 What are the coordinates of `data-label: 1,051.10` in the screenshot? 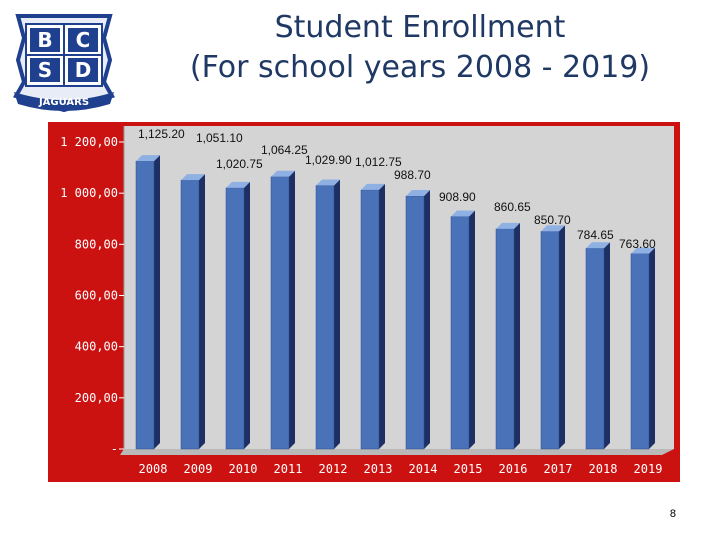 It's located at (219, 138).